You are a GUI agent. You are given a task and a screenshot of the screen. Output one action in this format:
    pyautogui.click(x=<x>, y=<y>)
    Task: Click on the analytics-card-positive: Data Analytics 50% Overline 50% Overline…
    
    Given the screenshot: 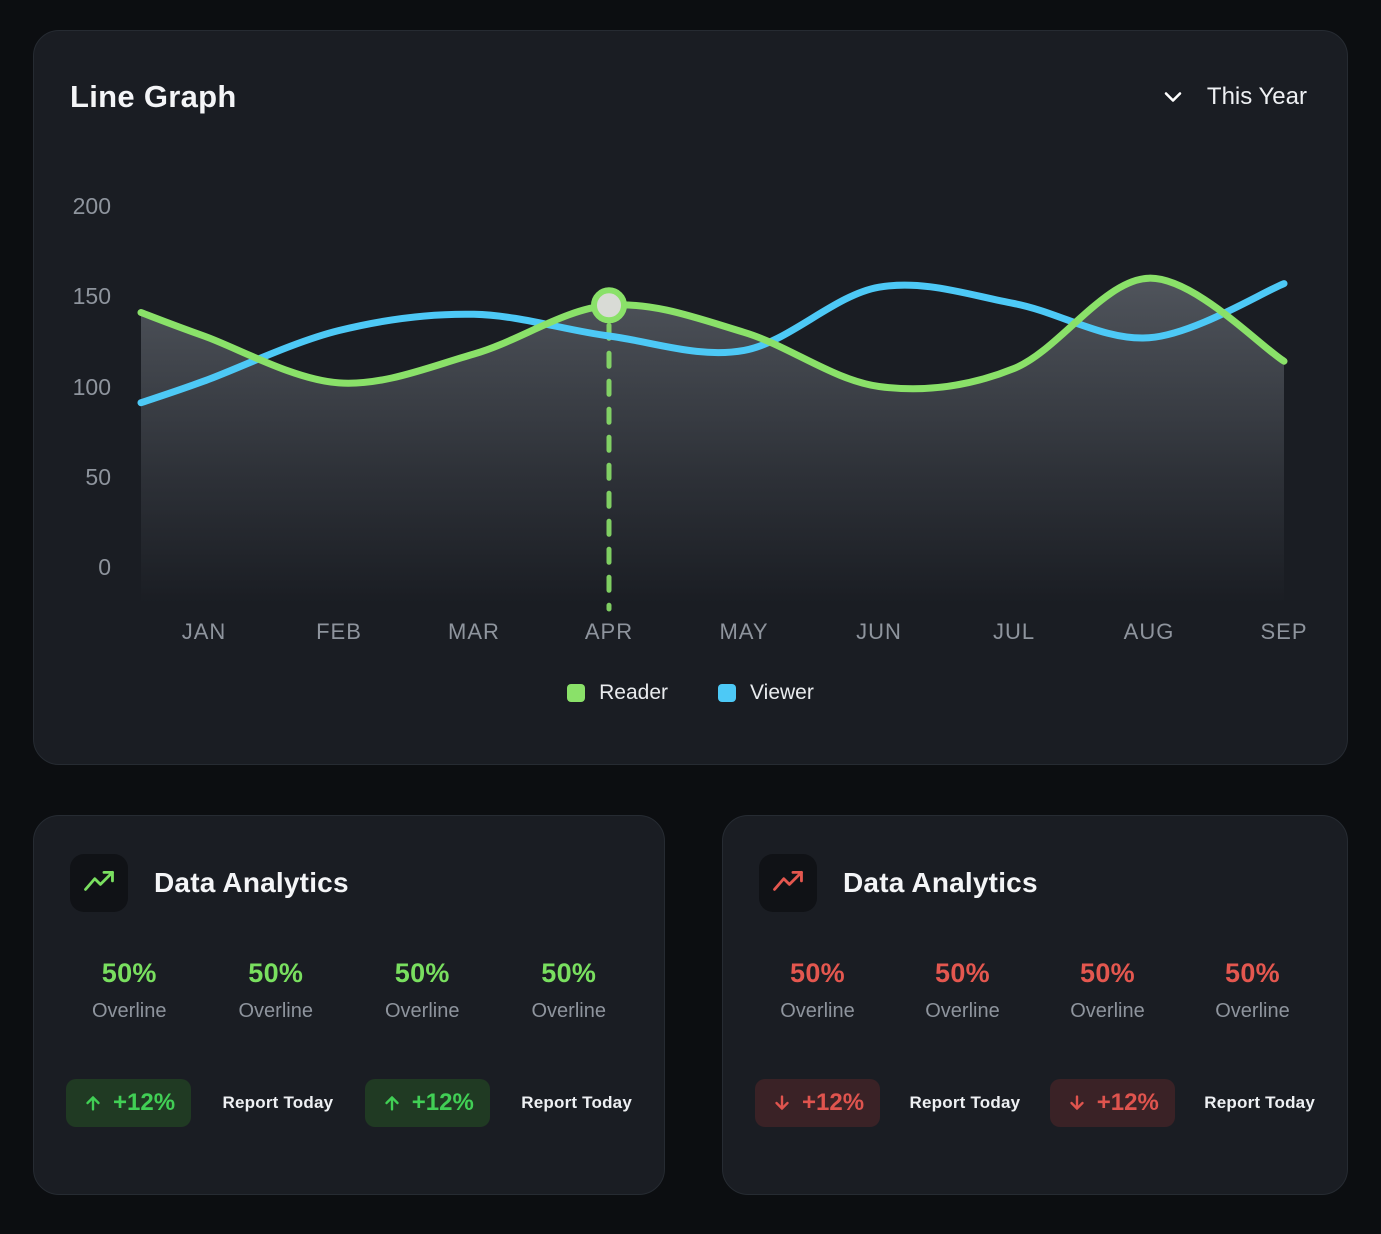 What is the action you would take?
    pyautogui.click(x=349, y=1005)
    